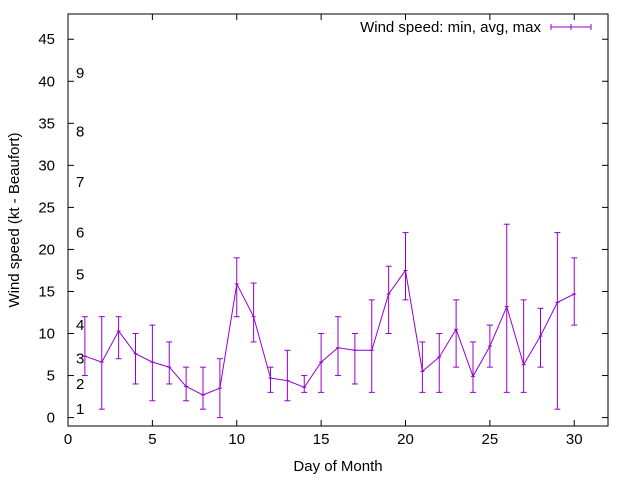 The image size is (640, 480). I want to click on y-tick-label: 20, so click(46, 249).